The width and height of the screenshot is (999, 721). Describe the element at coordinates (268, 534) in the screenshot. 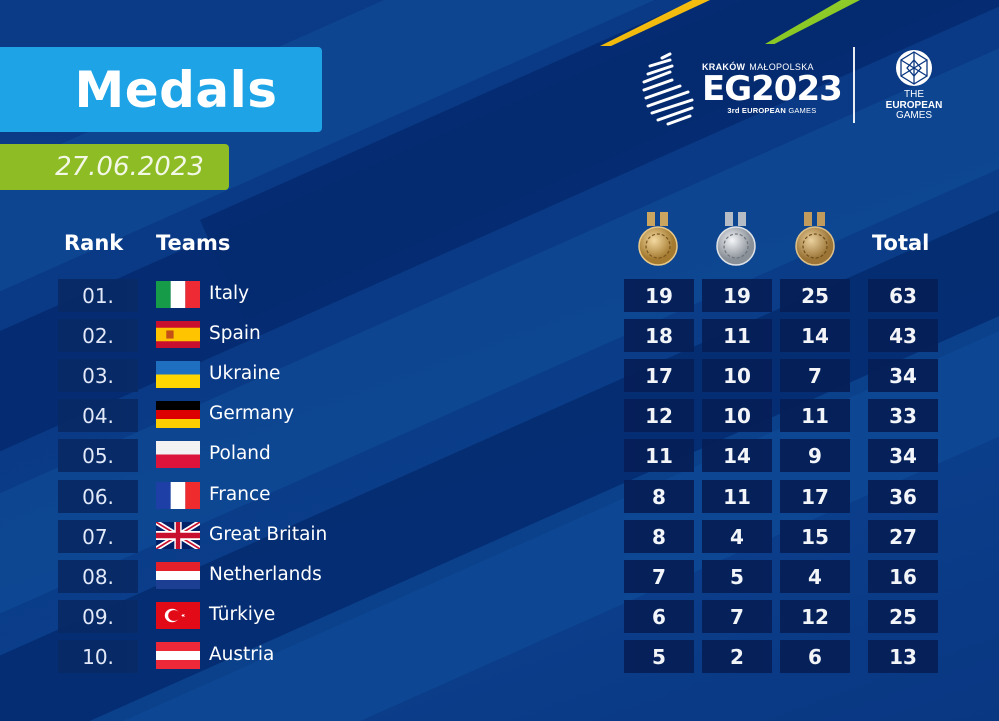

I see `team-name: Great Britain` at that location.